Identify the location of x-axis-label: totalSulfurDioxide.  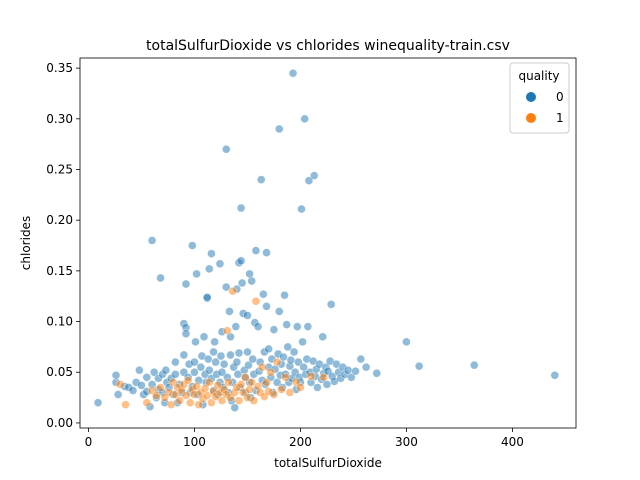
(328, 463).